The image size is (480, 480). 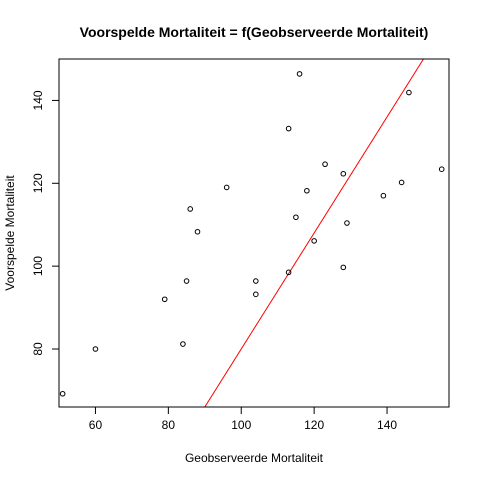 What do you see at coordinates (241, 425) in the screenshot?
I see `x-tick-label: 100` at bounding box center [241, 425].